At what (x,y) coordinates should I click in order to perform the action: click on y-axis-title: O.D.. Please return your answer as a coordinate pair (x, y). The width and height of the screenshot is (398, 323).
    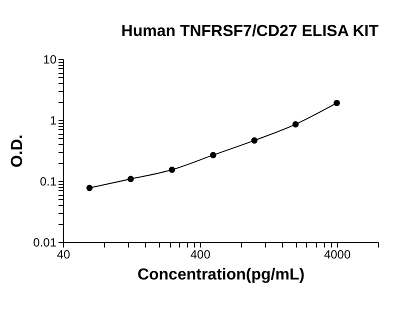
    Looking at the image, I should click on (17, 151).